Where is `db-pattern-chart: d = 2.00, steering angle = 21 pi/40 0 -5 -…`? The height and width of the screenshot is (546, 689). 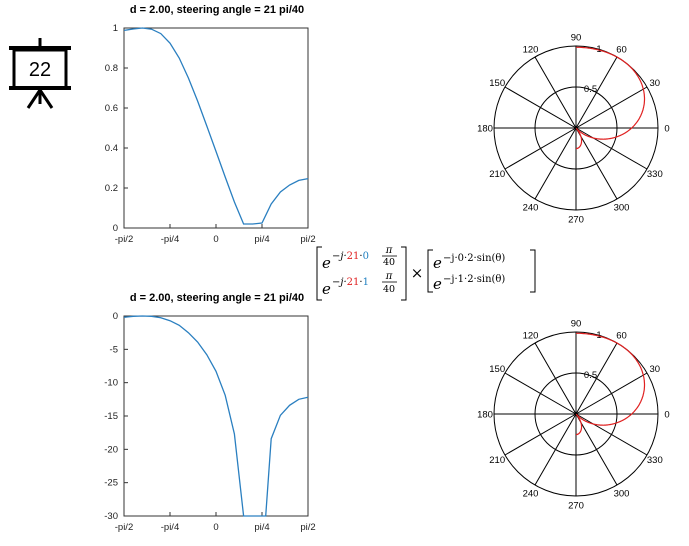 db-pattern-chart: d = 2.00, steering angle = 21 pi/40 0 -5 -… is located at coordinates (209, 412).